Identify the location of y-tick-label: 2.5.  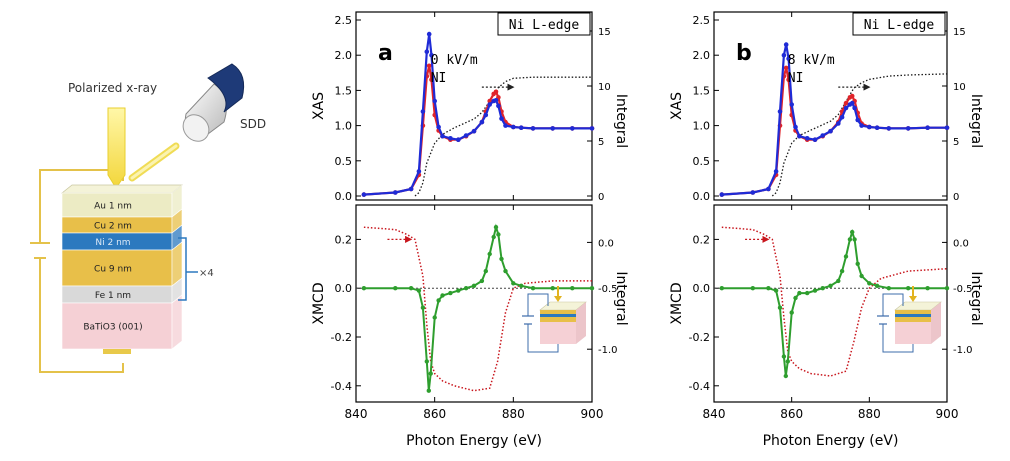
(344, 20).